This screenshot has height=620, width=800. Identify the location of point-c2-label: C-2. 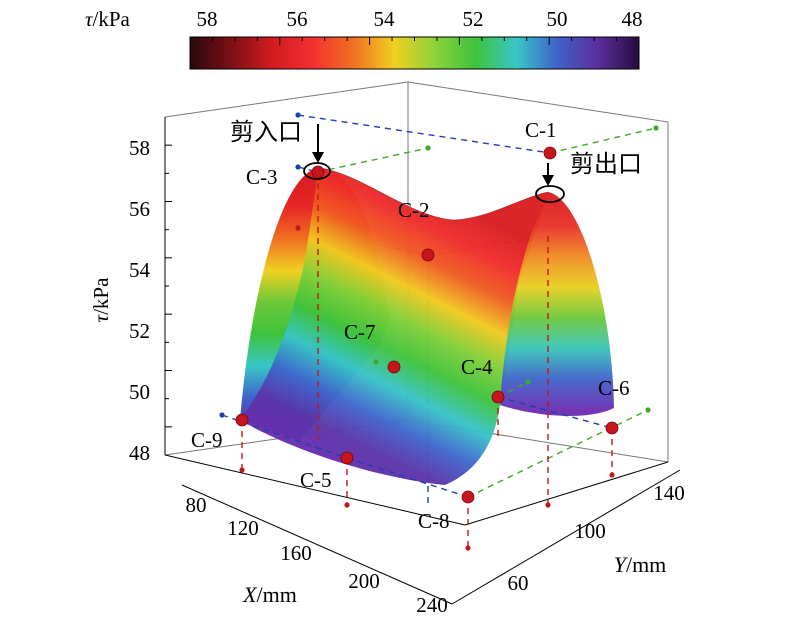
(414, 210).